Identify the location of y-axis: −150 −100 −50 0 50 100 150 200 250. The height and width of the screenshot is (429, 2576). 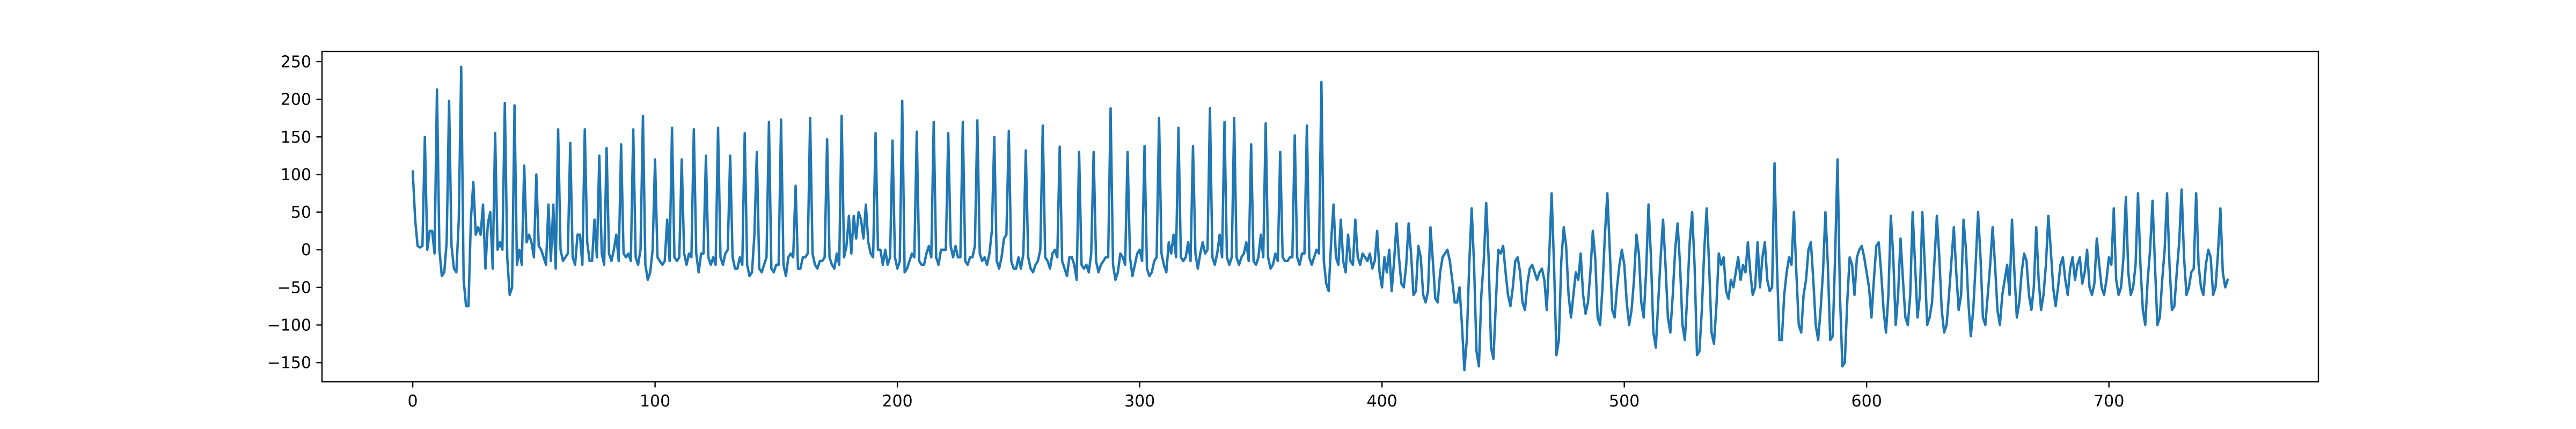
(294, 213).